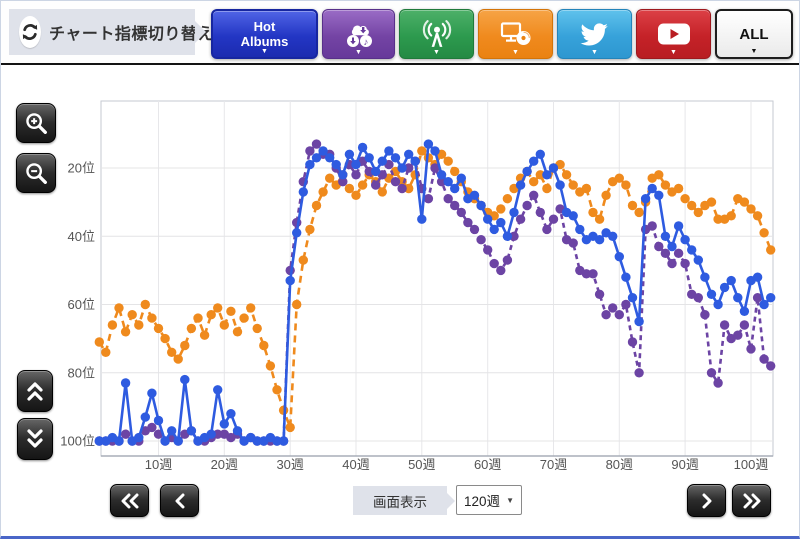 This screenshot has width=800, height=539. Describe the element at coordinates (289, 464) in the screenshot. I see `x-tick-label: 30週` at that location.